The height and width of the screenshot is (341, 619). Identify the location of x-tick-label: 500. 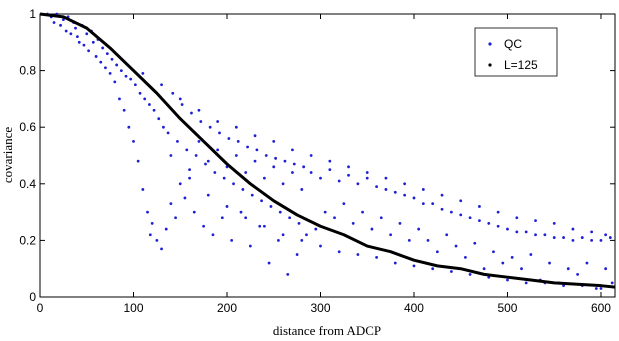
(507, 308).